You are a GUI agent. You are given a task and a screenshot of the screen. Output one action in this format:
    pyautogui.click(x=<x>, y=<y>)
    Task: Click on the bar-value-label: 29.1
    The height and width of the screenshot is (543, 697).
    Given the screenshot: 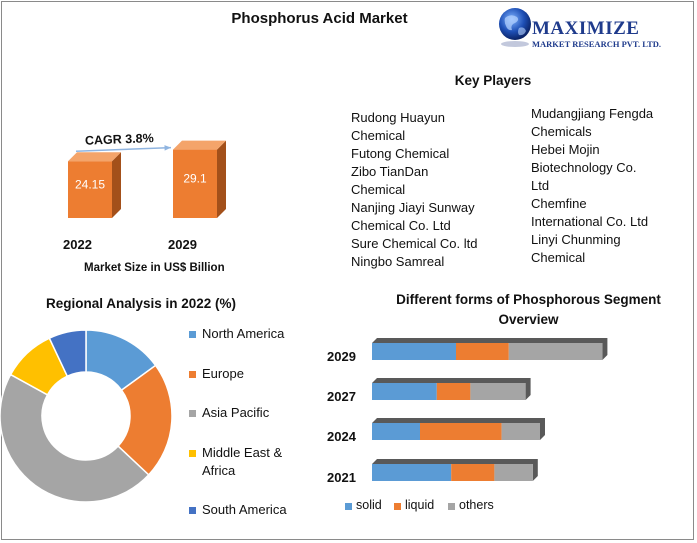 What is the action you would take?
    pyautogui.click(x=195, y=178)
    